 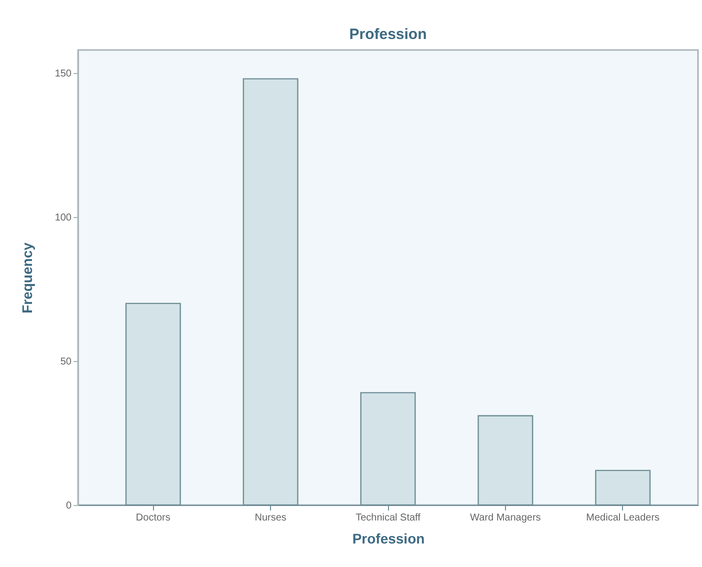 What do you see at coordinates (388, 518) in the screenshot?
I see `x-tick-label: Technical Staff` at bounding box center [388, 518].